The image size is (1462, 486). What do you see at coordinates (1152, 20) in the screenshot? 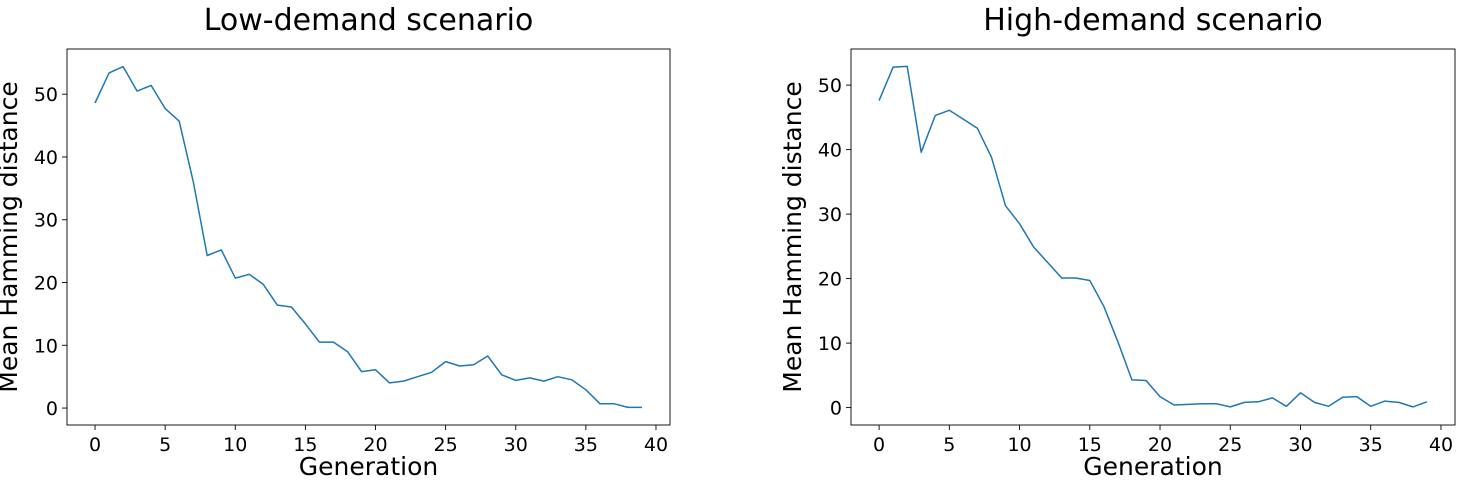
I see `chart-title: High-demand scenario` at bounding box center [1152, 20].